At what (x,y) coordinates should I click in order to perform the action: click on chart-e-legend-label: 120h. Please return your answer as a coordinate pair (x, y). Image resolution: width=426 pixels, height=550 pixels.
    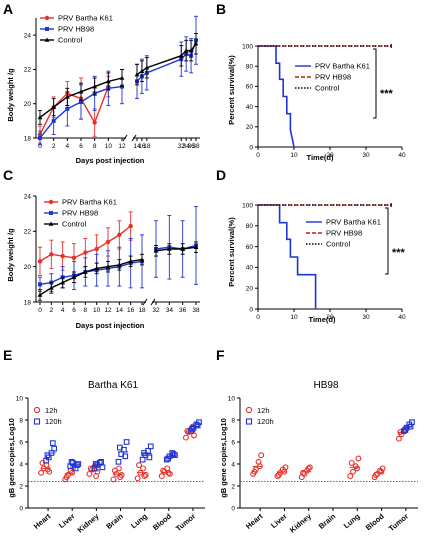
    Looking at the image, I should click on (53, 421).